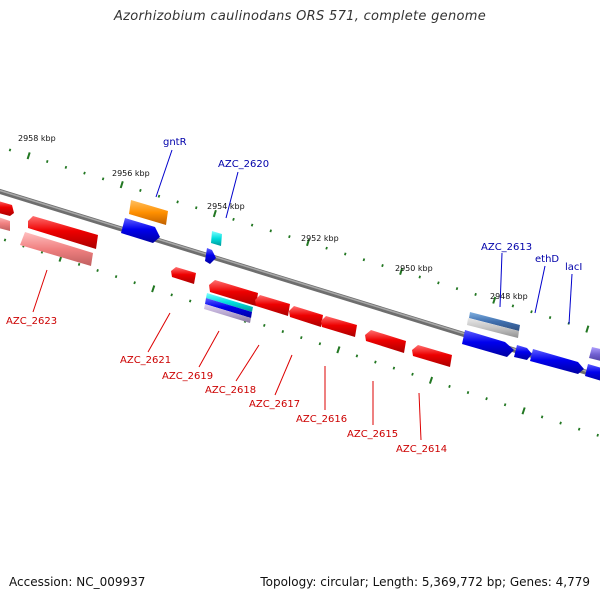 Image resolution: width=600 pixels, height=600 pixels. I want to click on gene-label-azc-2623: AZC_2623, so click(31, 321).